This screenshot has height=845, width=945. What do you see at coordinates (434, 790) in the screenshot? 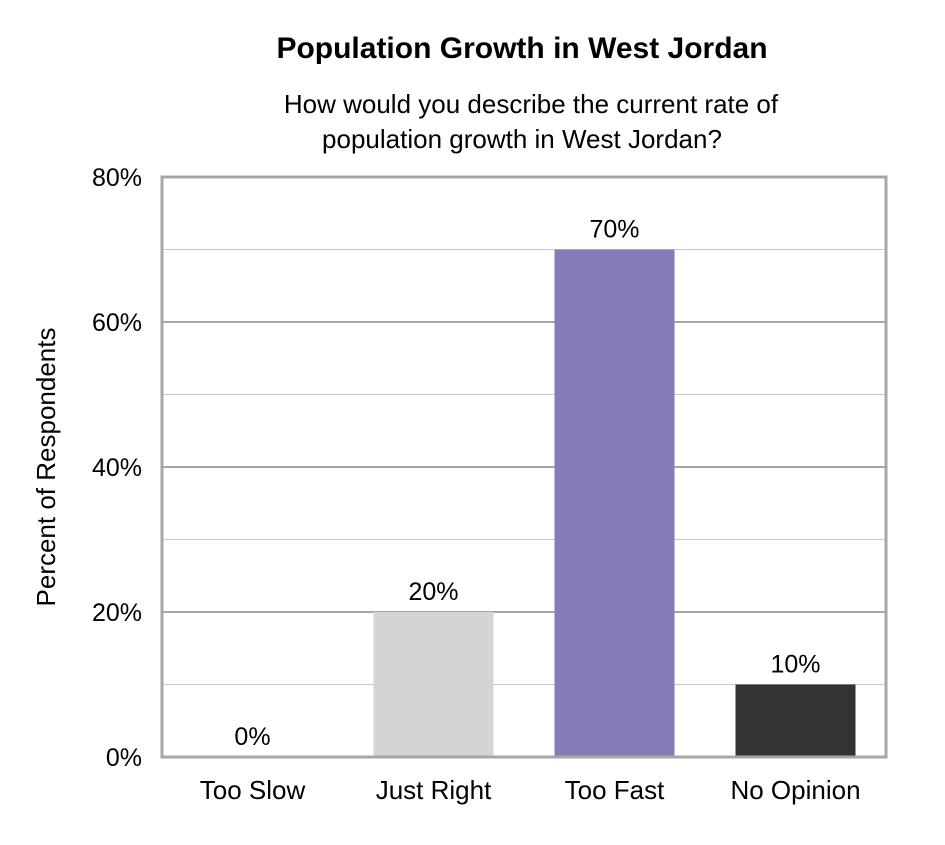
I see `x-tick-label: Just Right` at bounding box center [434, 790].